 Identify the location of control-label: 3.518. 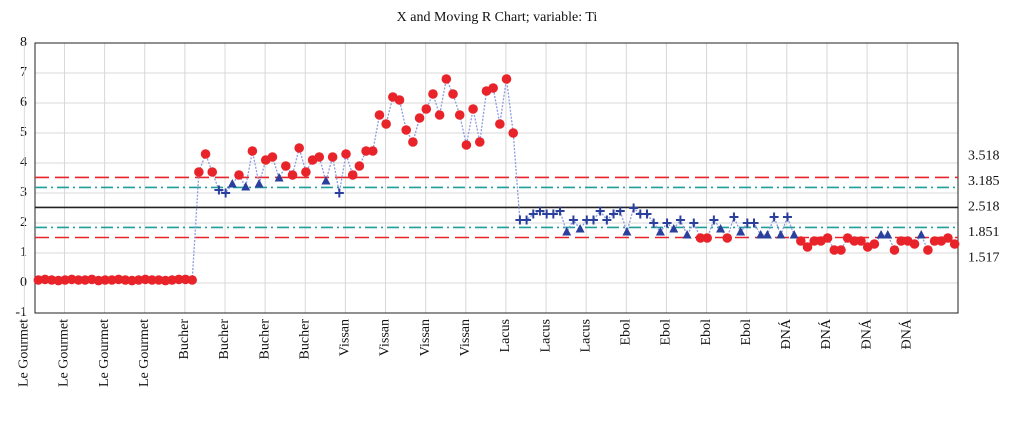
(984, 156).